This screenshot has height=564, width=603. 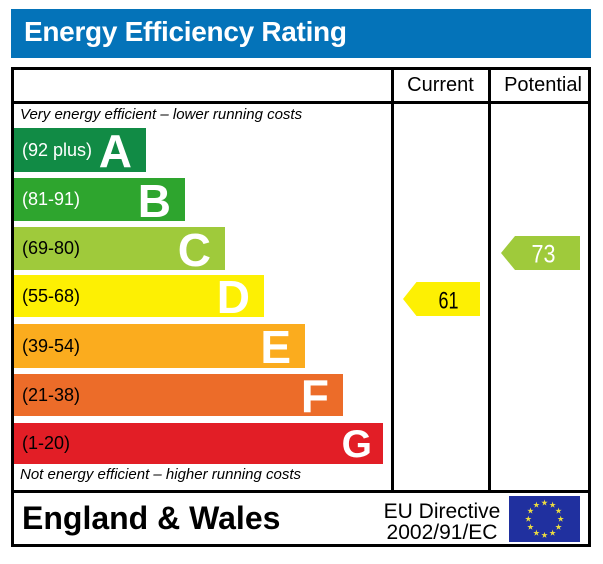 I want to click on svg-text: 61, so click(x=449, y=301).